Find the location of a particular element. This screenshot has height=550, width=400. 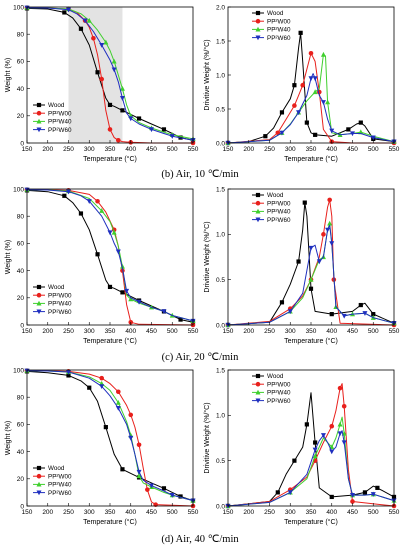

y-axis-label: Drivitive Weight (%/°C) is located at coordinates (207, 437).